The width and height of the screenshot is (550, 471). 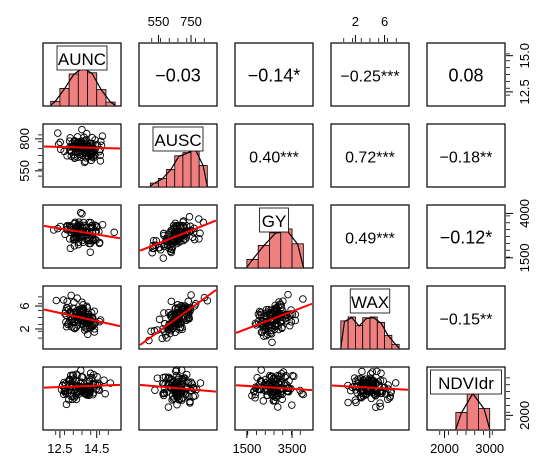 I want to click on x-tick-label: 6, so click(x=384, y=21).